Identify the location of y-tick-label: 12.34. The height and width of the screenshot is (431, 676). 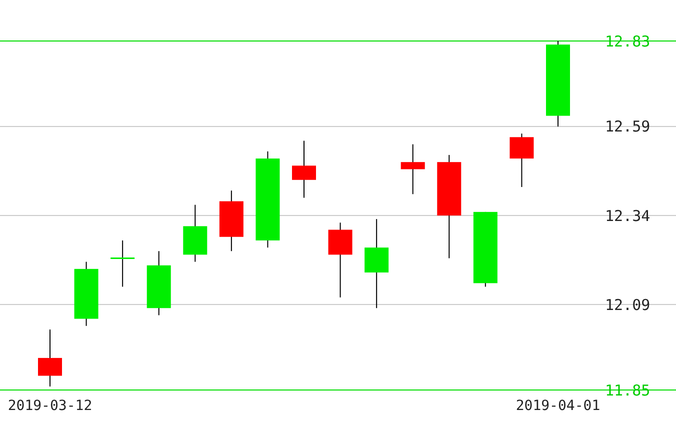
(627, 215).